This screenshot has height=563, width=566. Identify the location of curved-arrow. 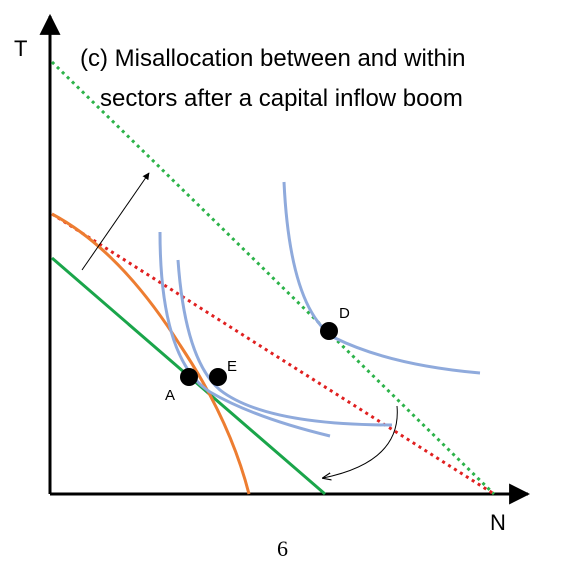
(360, 441).